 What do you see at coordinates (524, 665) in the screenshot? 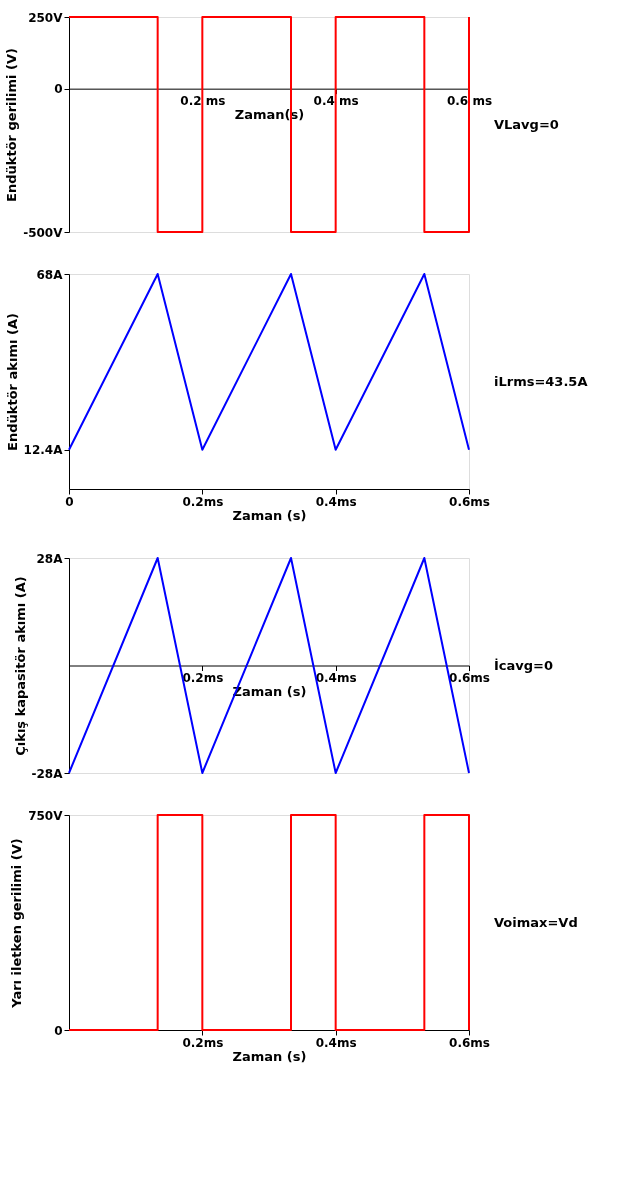
I see `text: İcavg=0` at bounding box center [524, 665].